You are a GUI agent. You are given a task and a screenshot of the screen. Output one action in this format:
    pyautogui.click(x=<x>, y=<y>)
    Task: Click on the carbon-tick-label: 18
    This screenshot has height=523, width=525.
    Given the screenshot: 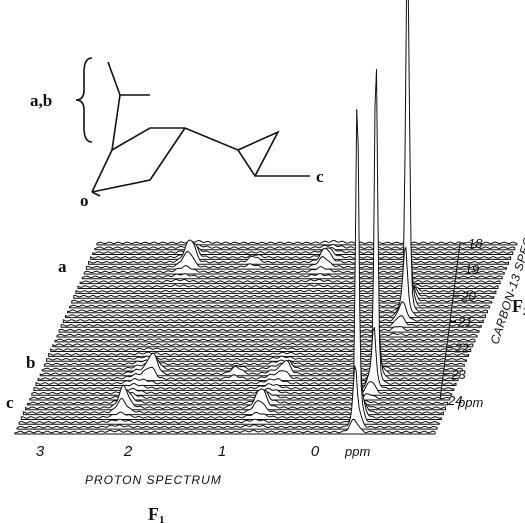 What is the action you would take?
    pyautogui.click(x=475, y=243)
    